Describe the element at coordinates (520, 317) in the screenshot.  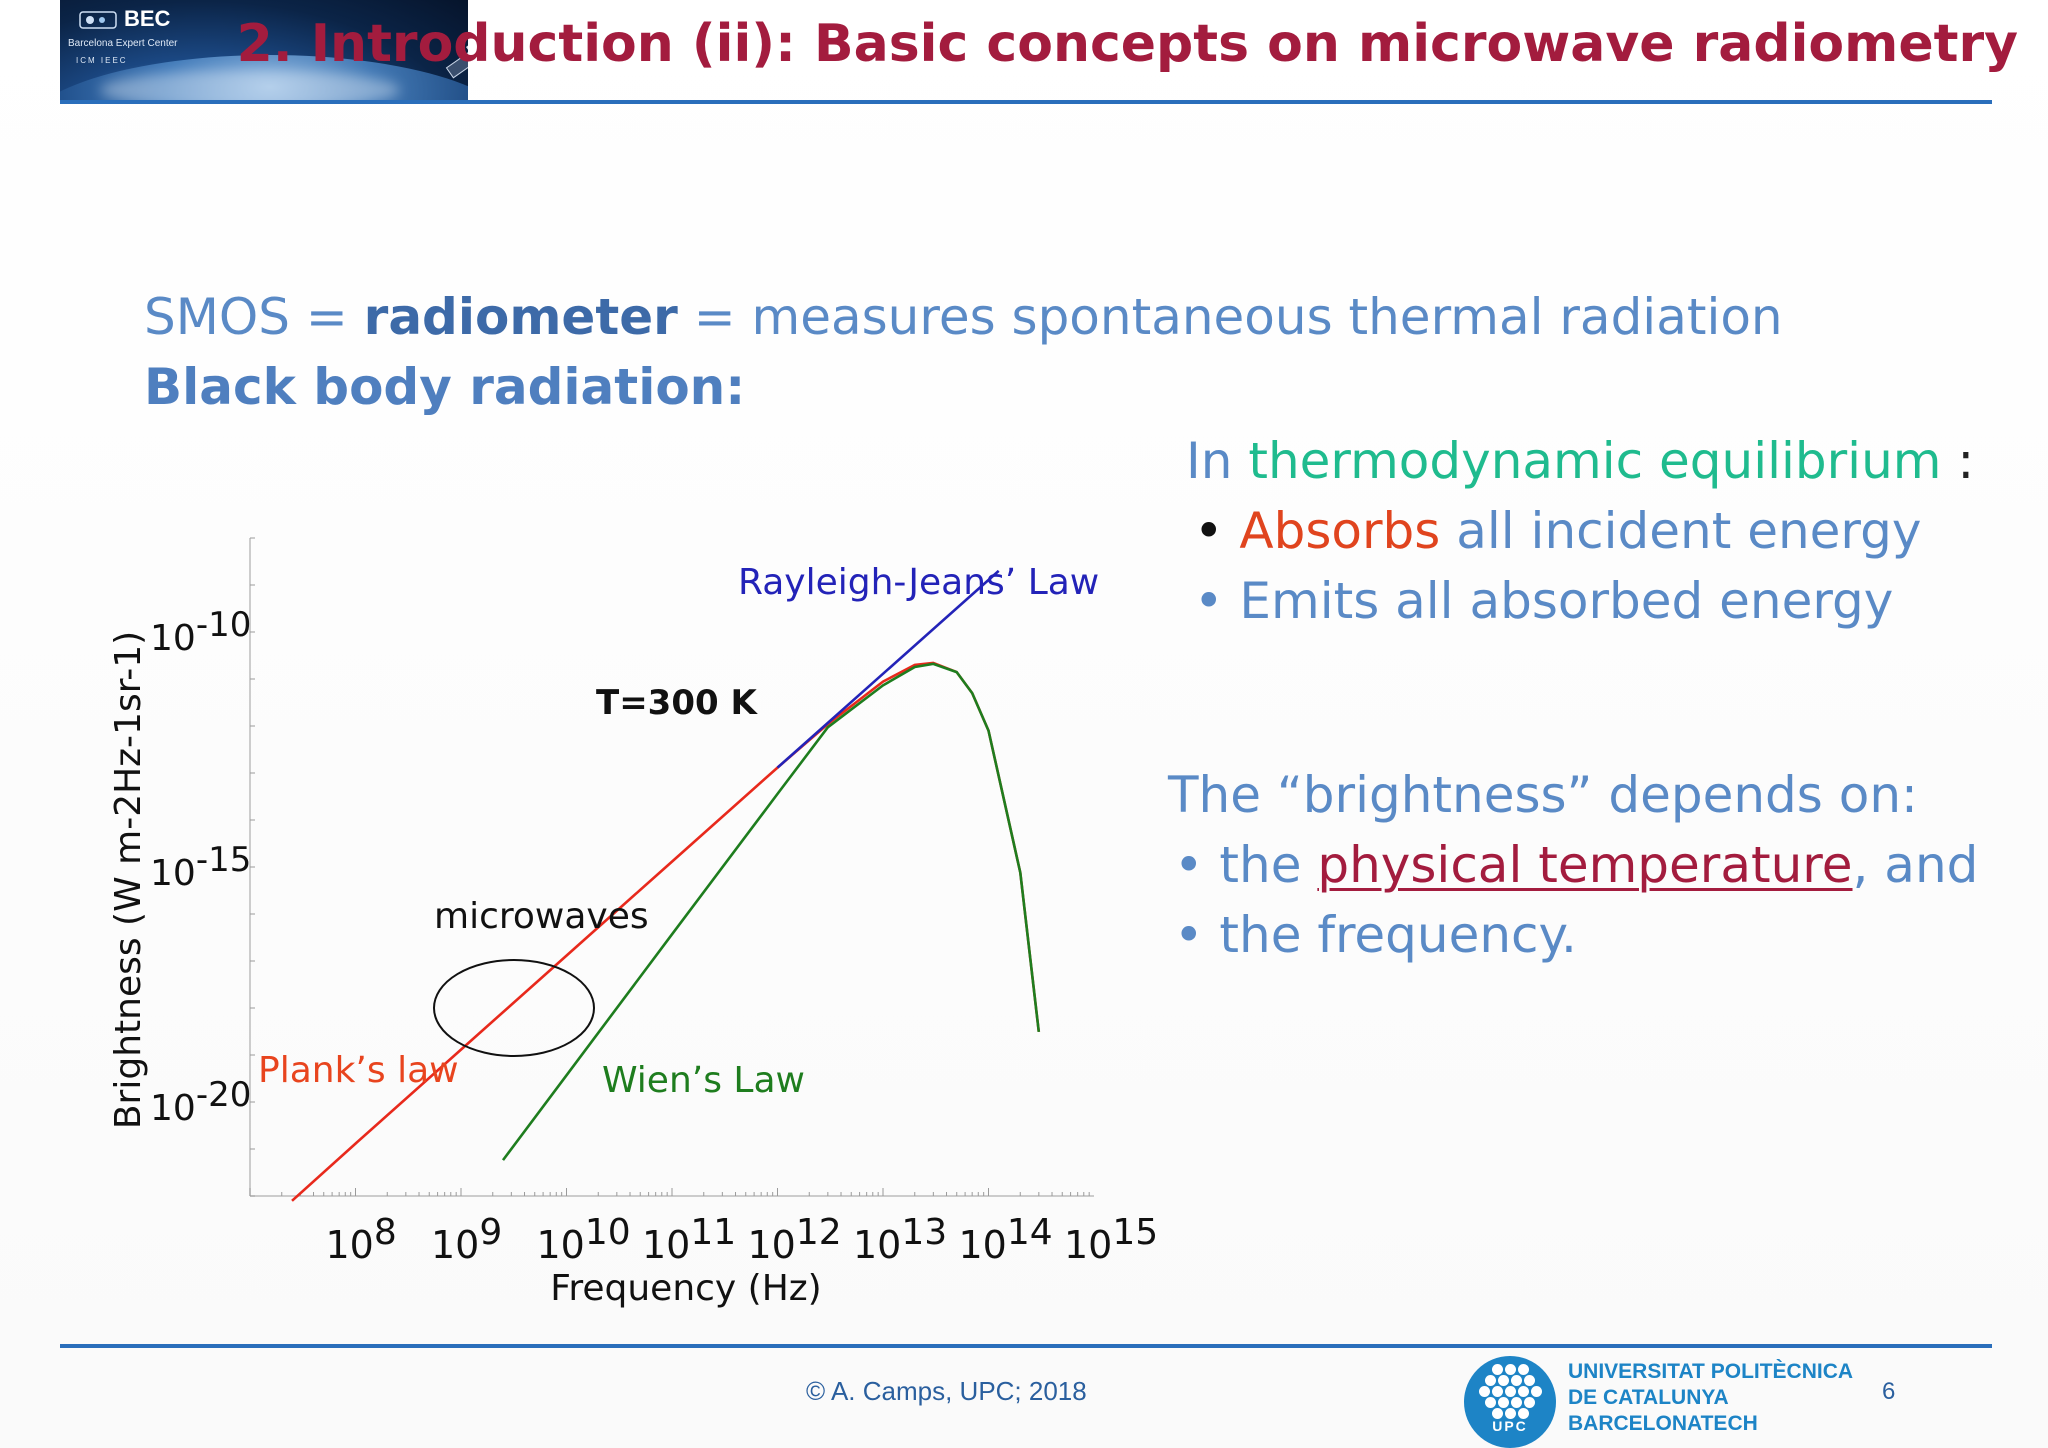
I see `radiometer-term: radiometer` at that location.